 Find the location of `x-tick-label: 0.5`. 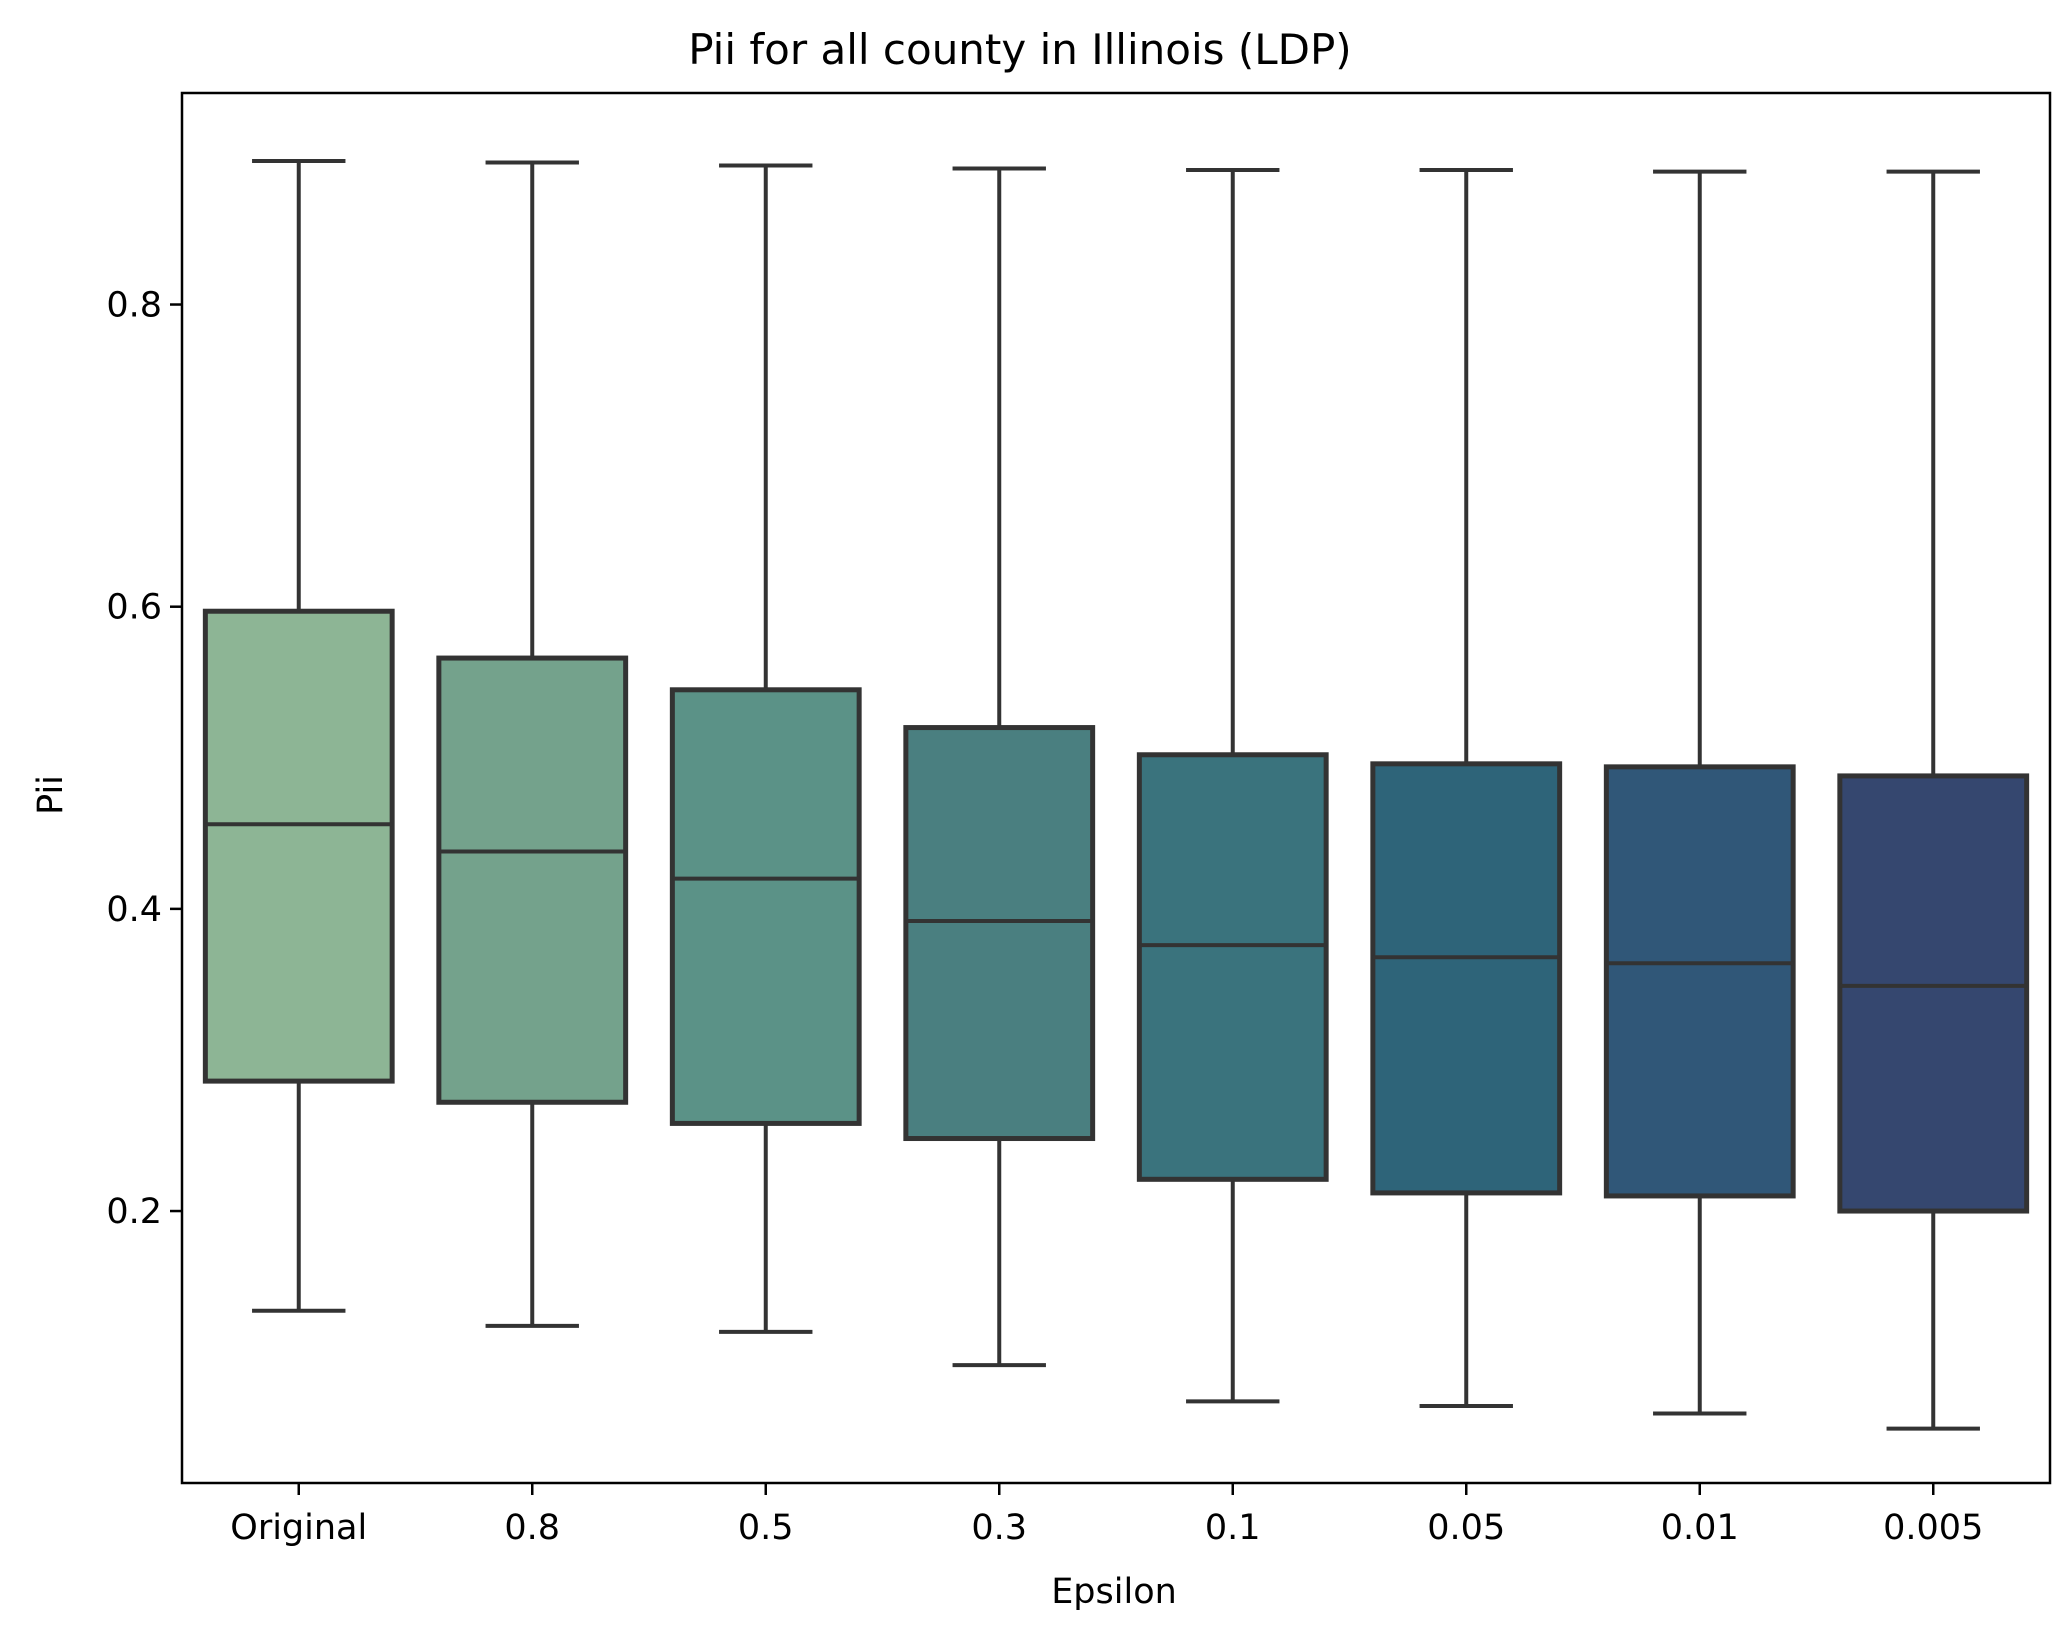

x-tick-label: 0.5 is located at coordinates (766, 1528).